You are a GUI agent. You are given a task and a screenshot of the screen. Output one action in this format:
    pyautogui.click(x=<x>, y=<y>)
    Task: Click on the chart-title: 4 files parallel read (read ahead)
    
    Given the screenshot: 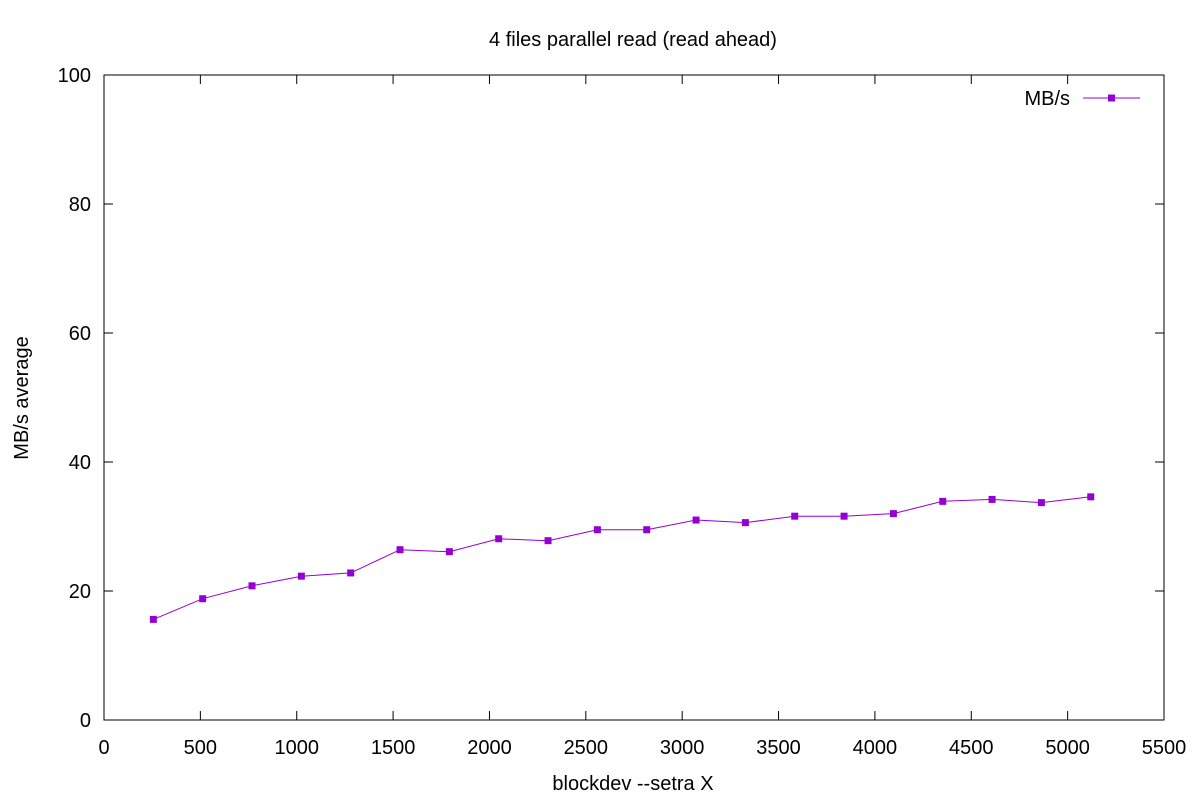 What is the action you would take?
    pyautogui.click(x=633, y=40)
    